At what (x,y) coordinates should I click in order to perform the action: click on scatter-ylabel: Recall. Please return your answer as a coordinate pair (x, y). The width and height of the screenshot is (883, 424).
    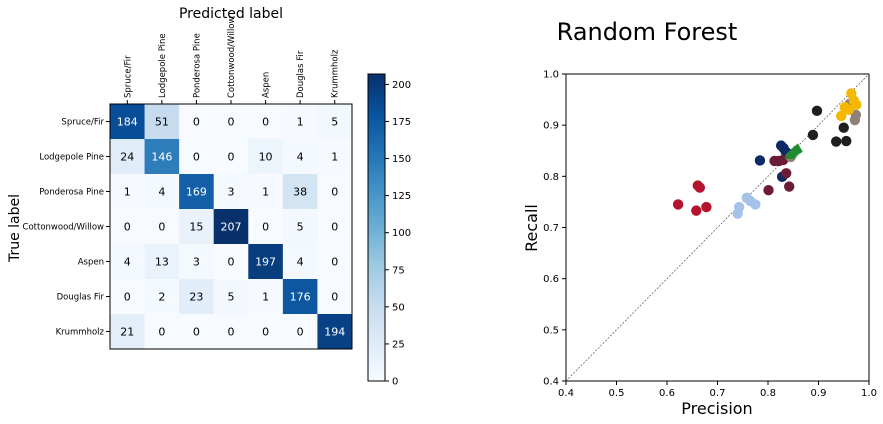
    Looking at the image, I should click on (531, 228).